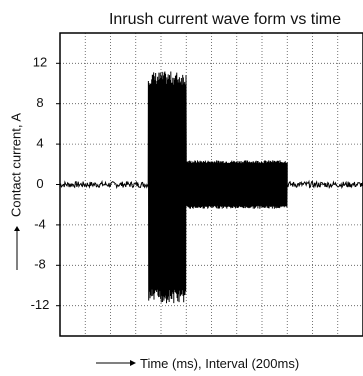 The width and height of the screenshot is (363, 376). Describe the element at coordinates (15, 165) in the screenshot. I see `y-axis-label: Contact current, A` at that location.